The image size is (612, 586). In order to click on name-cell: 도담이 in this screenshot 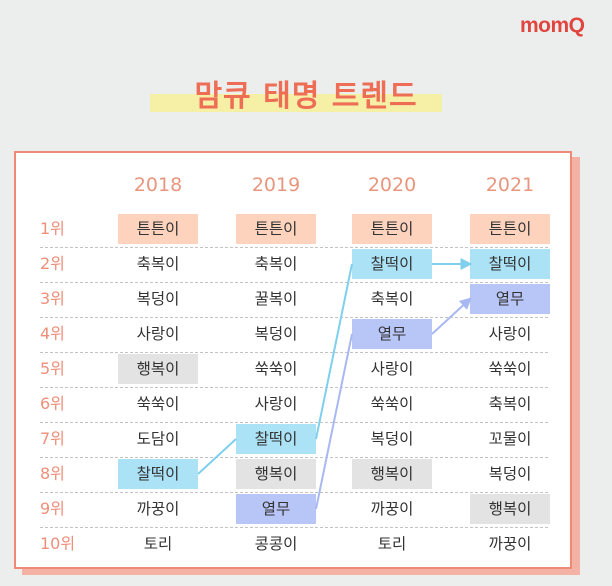, I will do `click(158, 439)`.